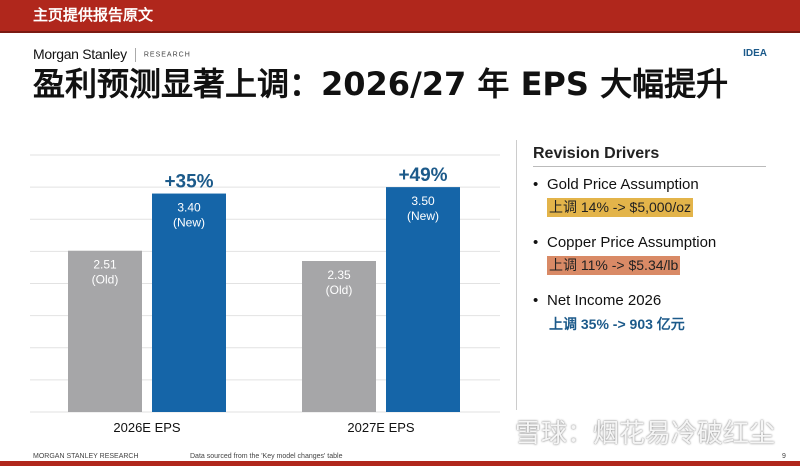 This screenshot has width=800, height=466. I want to click on driver-gold-detail: 上调 14% -> $5,000/oz, so click(620, 207).